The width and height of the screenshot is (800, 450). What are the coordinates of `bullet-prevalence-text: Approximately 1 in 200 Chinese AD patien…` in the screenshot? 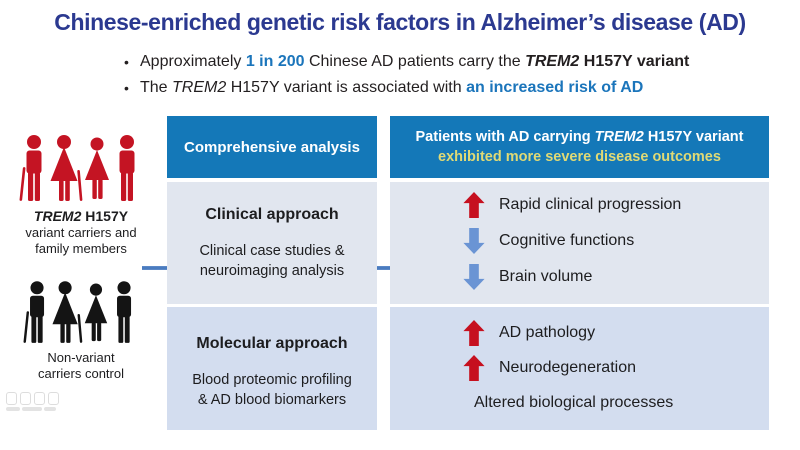 It's located at (414, 62).